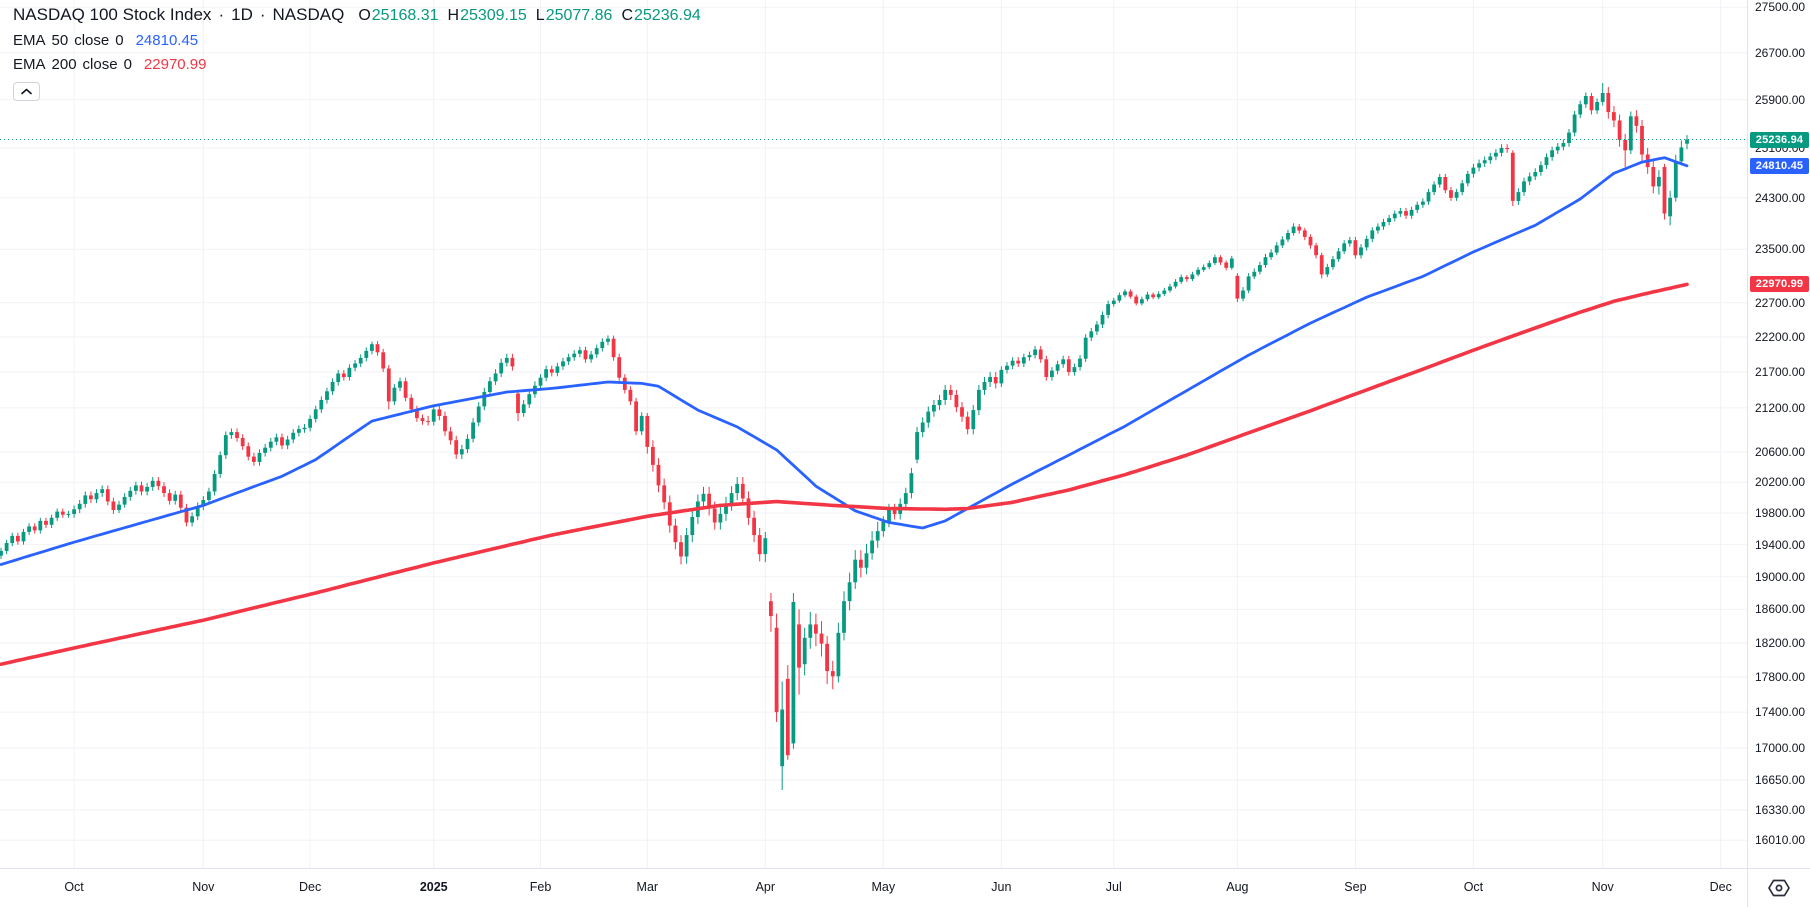  I want to click on price-tick-label: 21200.00, so click(1780, 407).